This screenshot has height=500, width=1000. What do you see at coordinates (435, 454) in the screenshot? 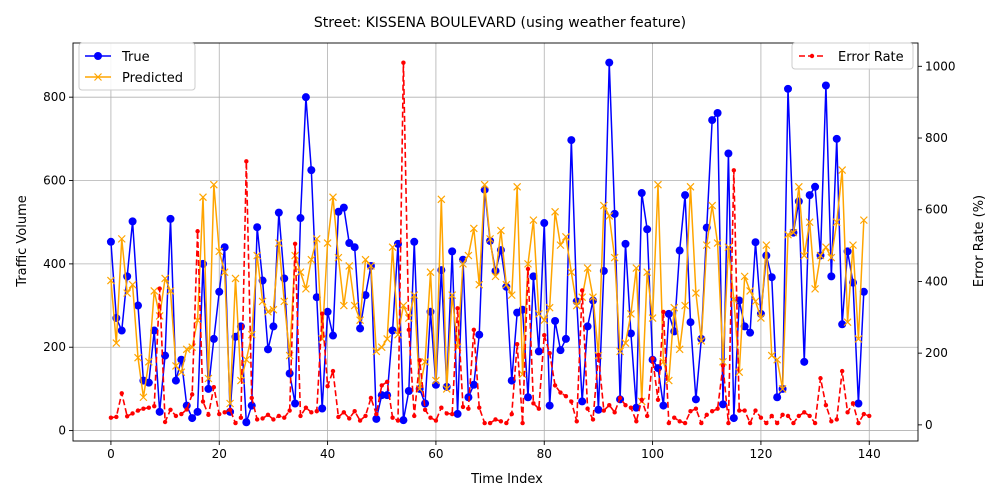
I see `x-tick-label: 60` at bounding box center [435, 454].